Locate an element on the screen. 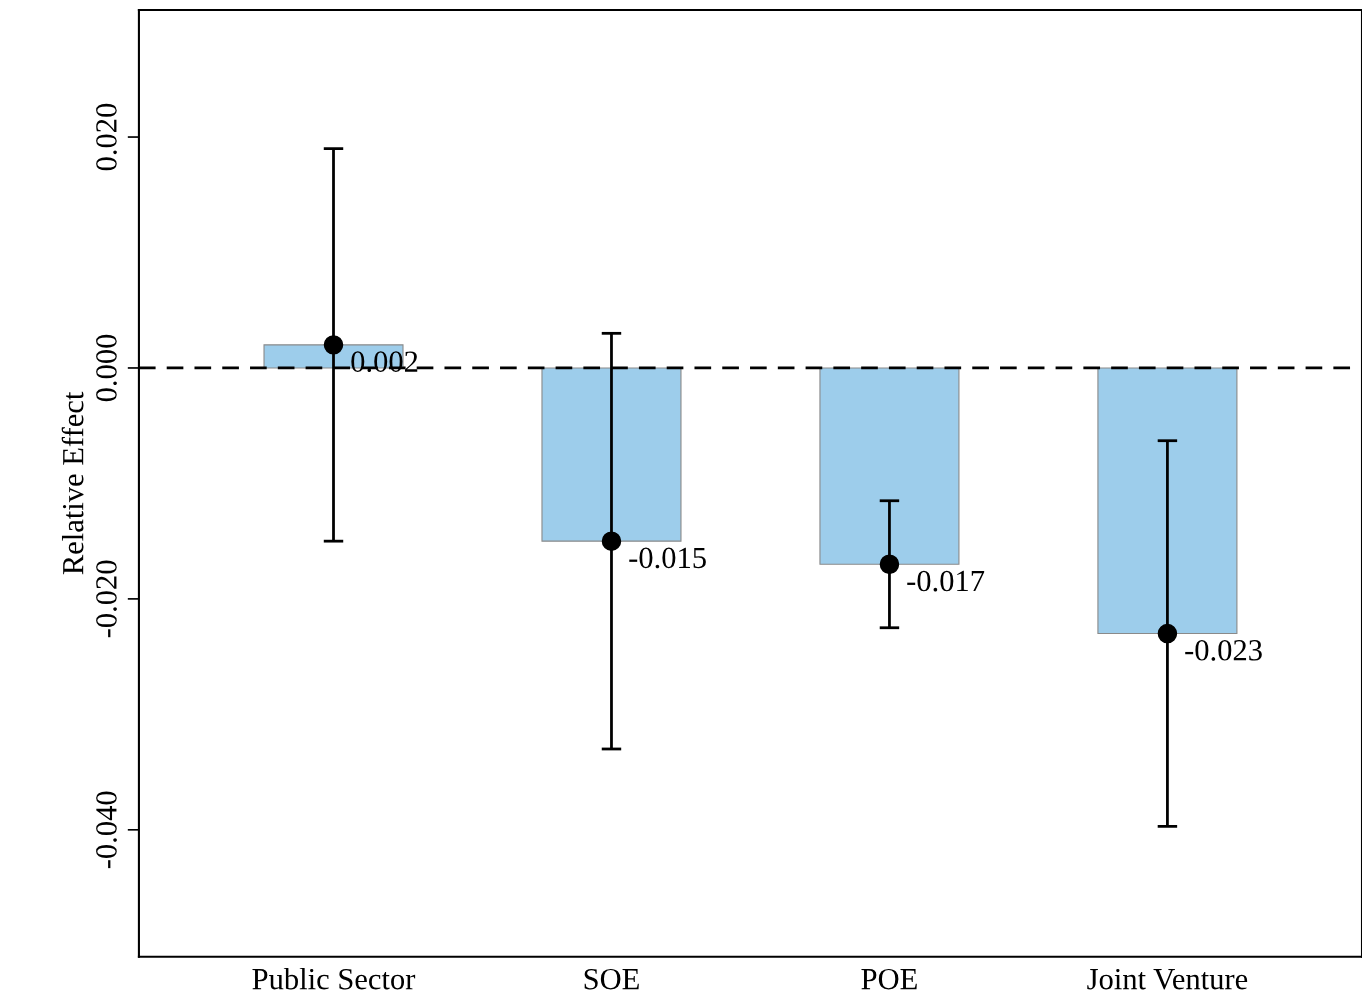  x-tick-label: Public Sector is located at coordinates (334, 978).